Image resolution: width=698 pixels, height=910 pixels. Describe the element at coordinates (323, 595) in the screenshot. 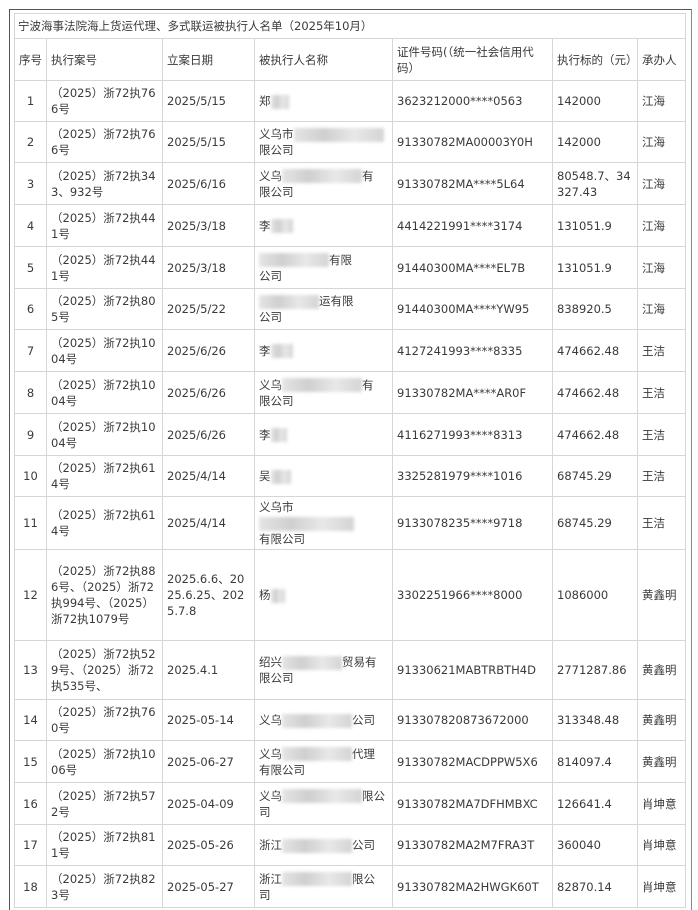

I see `executee-name: 杨` at that location.